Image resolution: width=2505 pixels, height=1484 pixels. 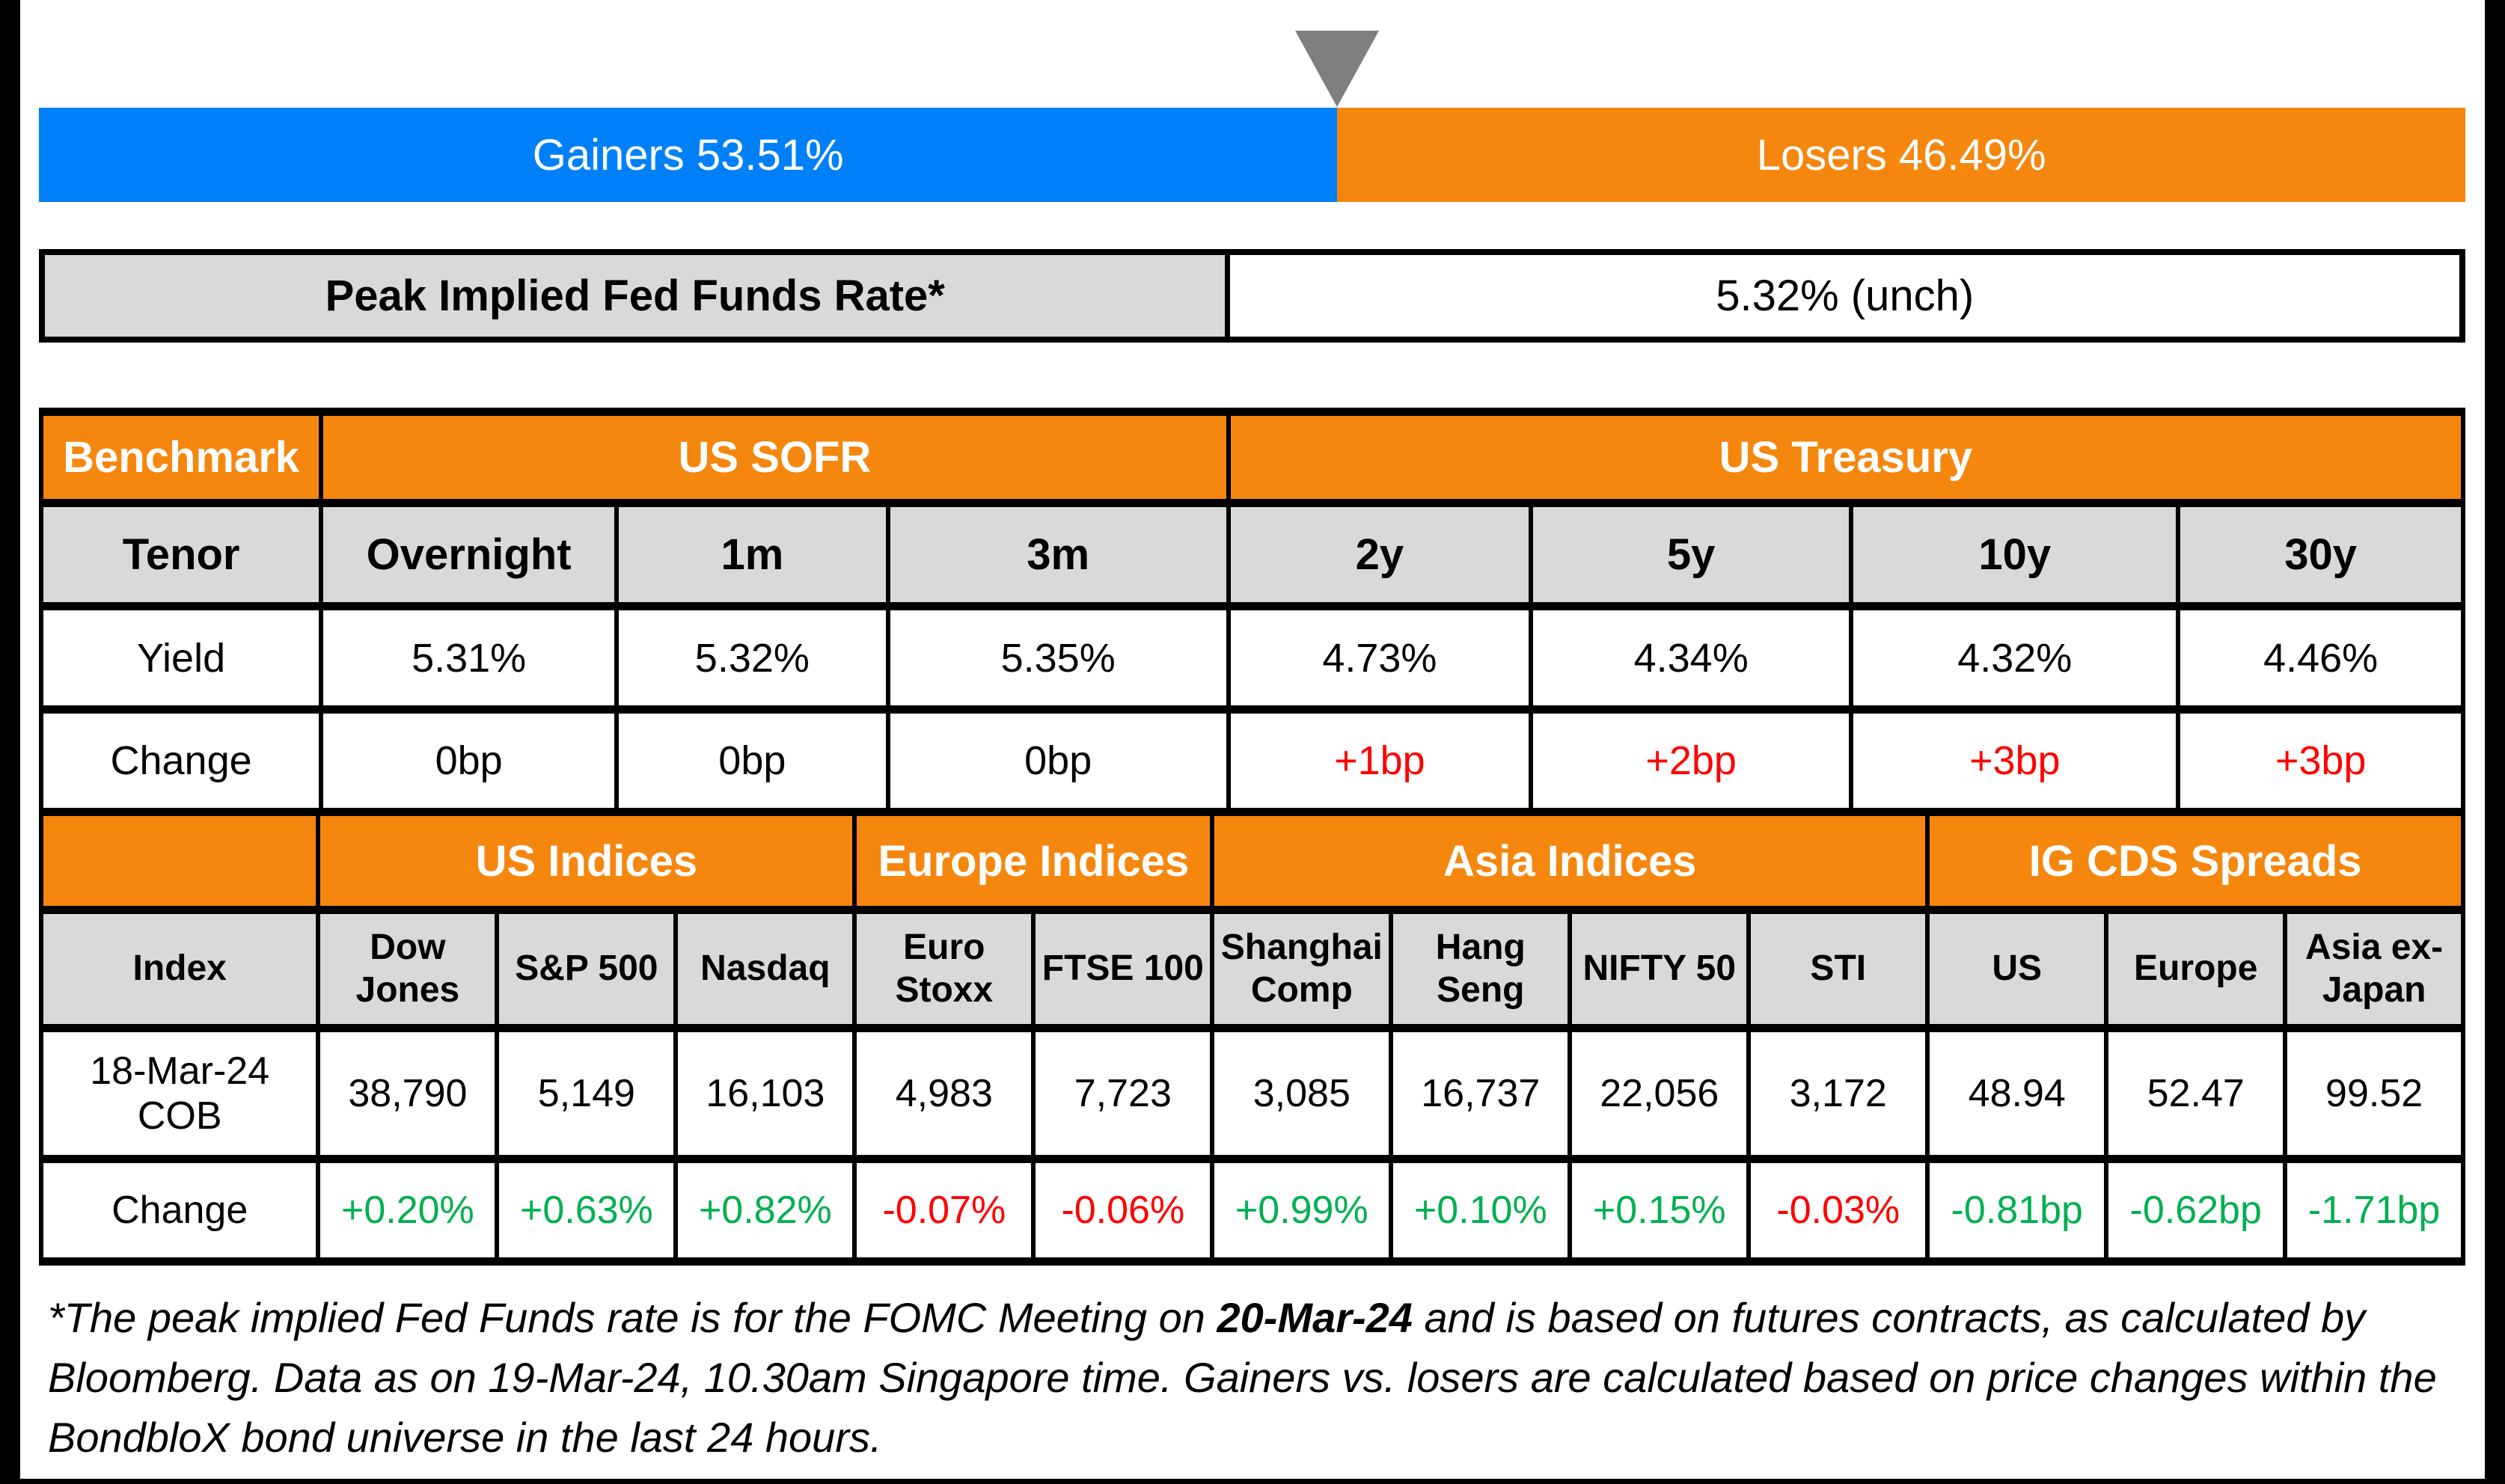 What do you see at coordinates (181, 457) in the screenshot?
I see `benchmark-corner-header: Benchmark` at bounding box center [181, 457].